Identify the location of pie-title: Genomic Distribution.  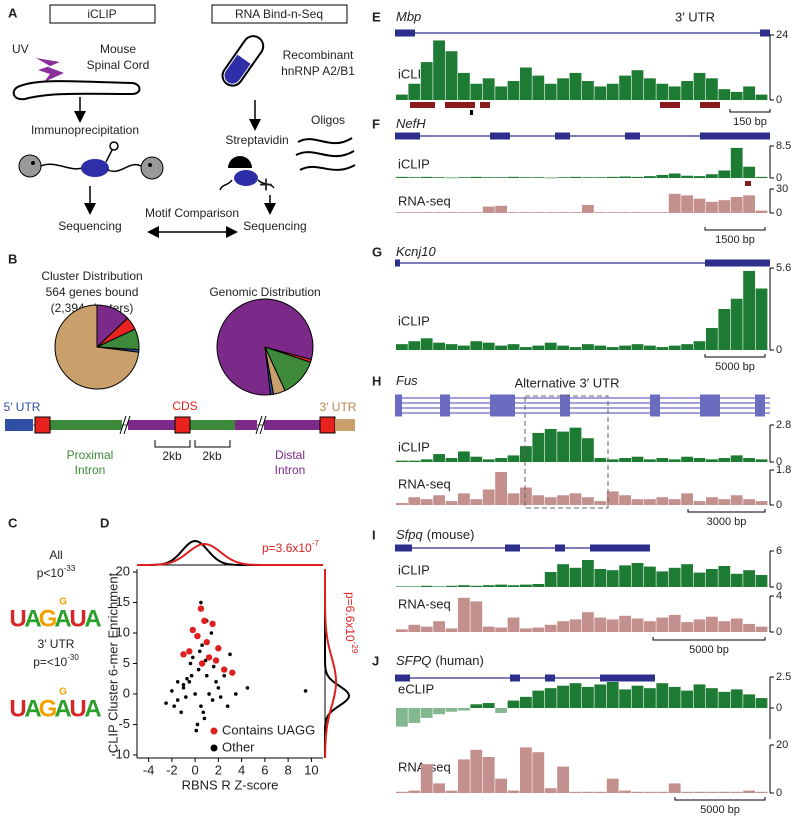
(264, 292).